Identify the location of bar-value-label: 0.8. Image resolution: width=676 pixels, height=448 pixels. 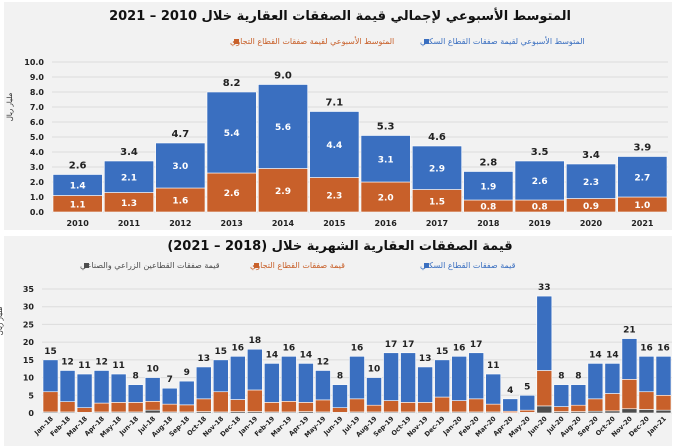
(540, 208).